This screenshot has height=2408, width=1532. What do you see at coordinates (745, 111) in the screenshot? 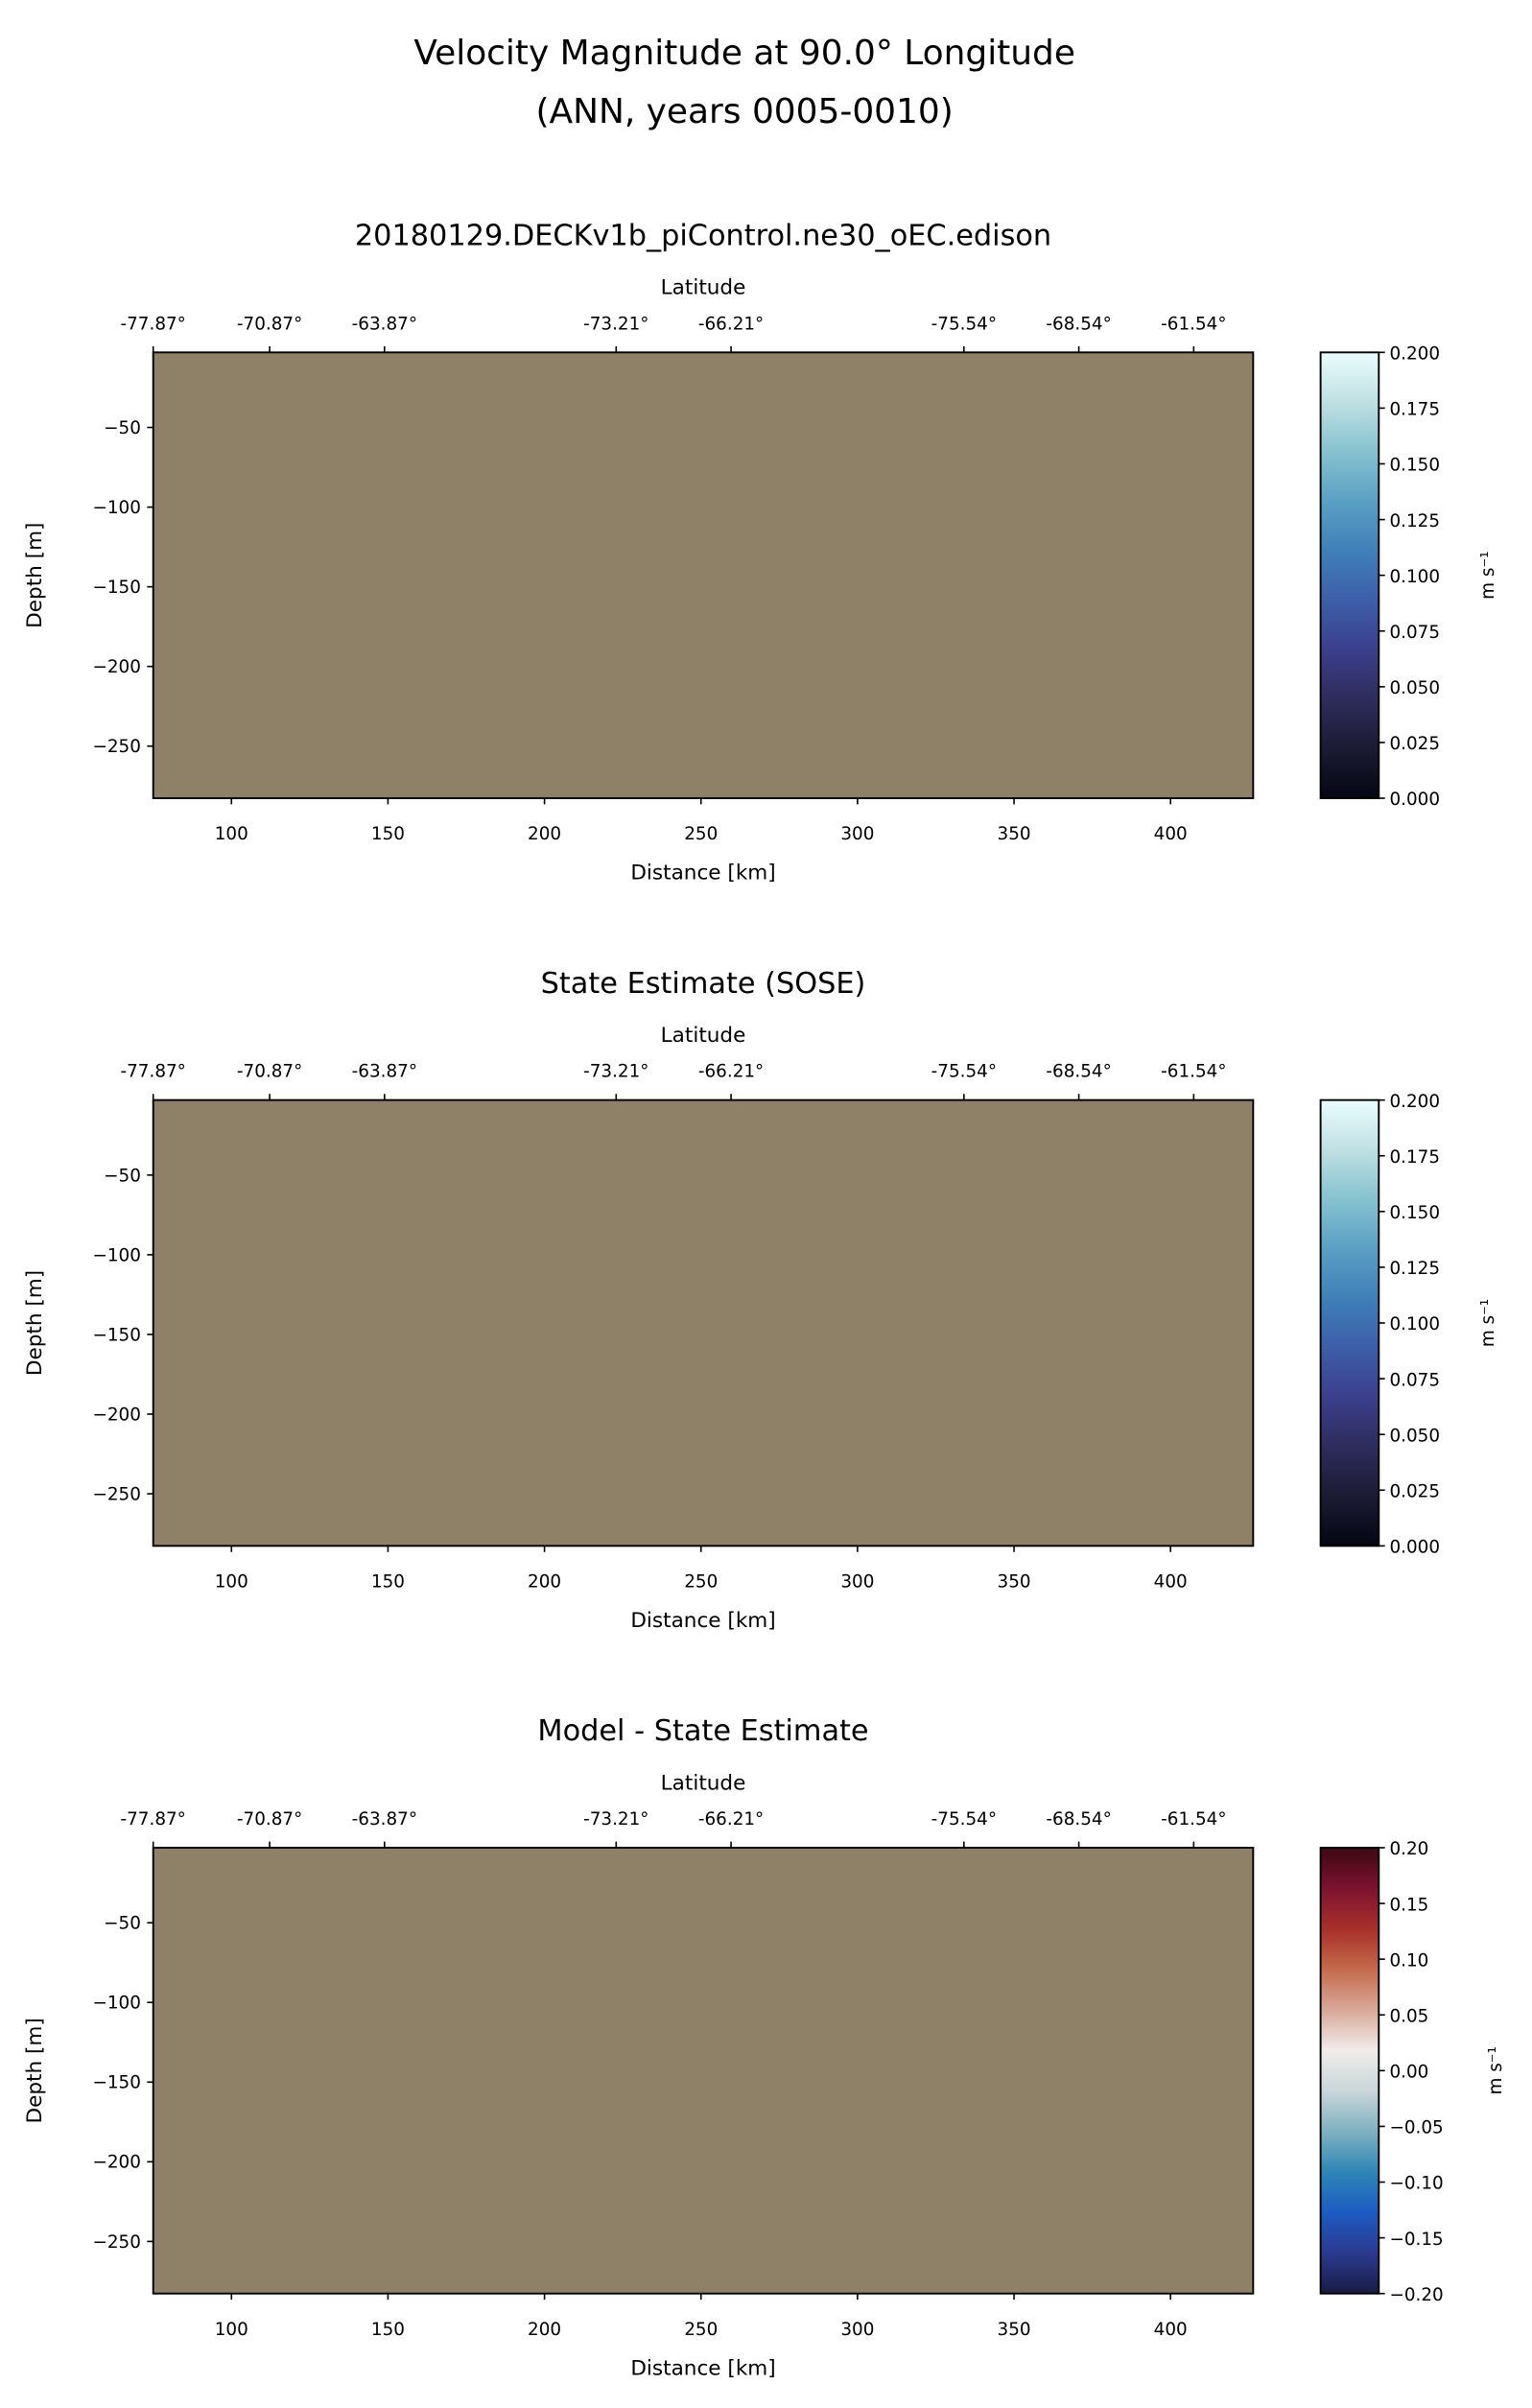
I see `suptitle-line-2: (ANN, years 0005-0010)` at bounding box center [745, 111].